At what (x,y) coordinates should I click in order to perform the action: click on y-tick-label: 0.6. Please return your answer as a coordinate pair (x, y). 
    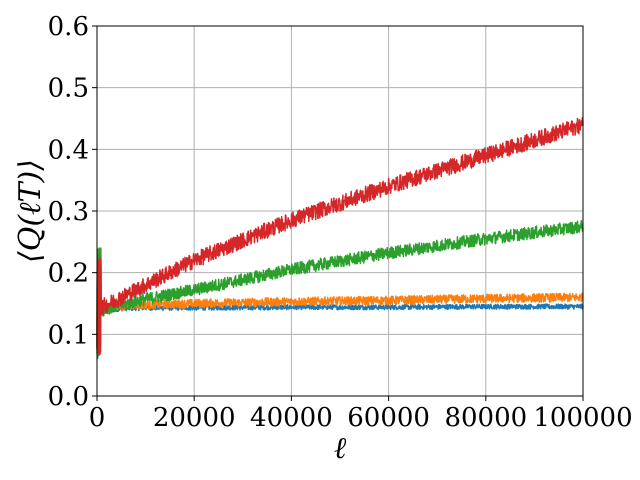
    Looking at the image, I should click on (68, 27).